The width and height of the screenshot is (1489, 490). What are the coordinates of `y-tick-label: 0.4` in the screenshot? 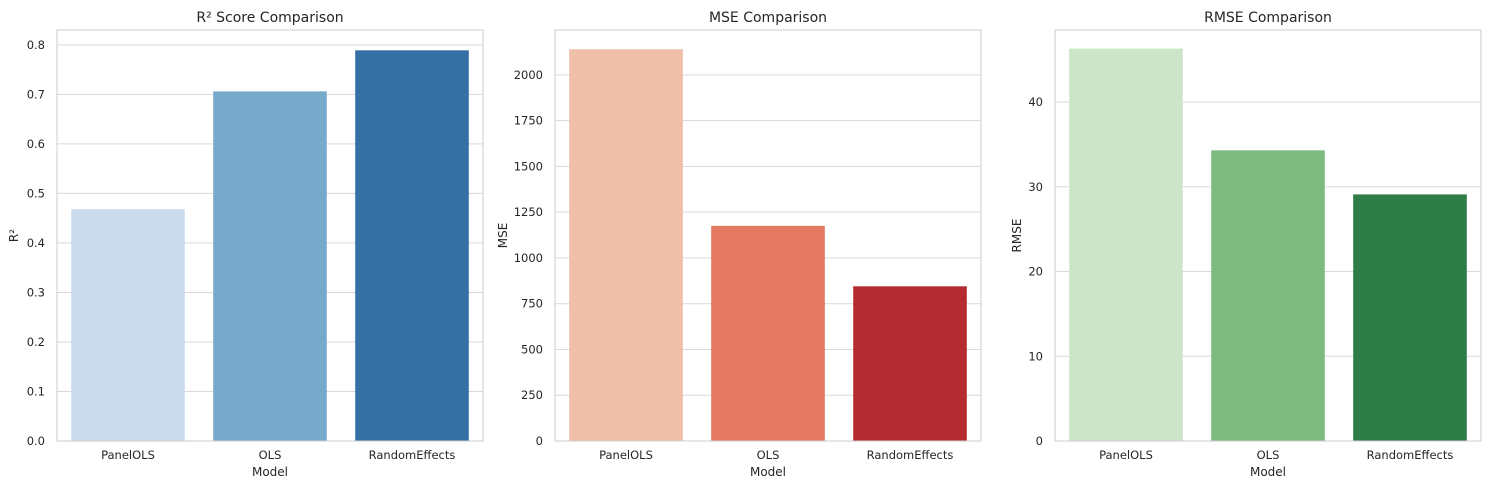 It's located at (36, 243).